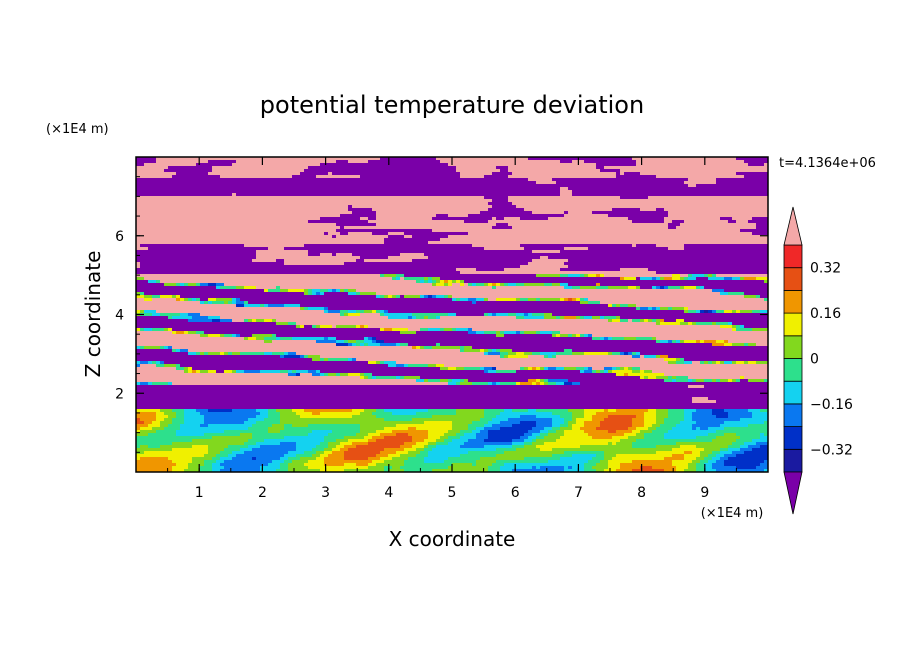  I want to click on y-axis-label: Z coordinate, so click(93, 314).